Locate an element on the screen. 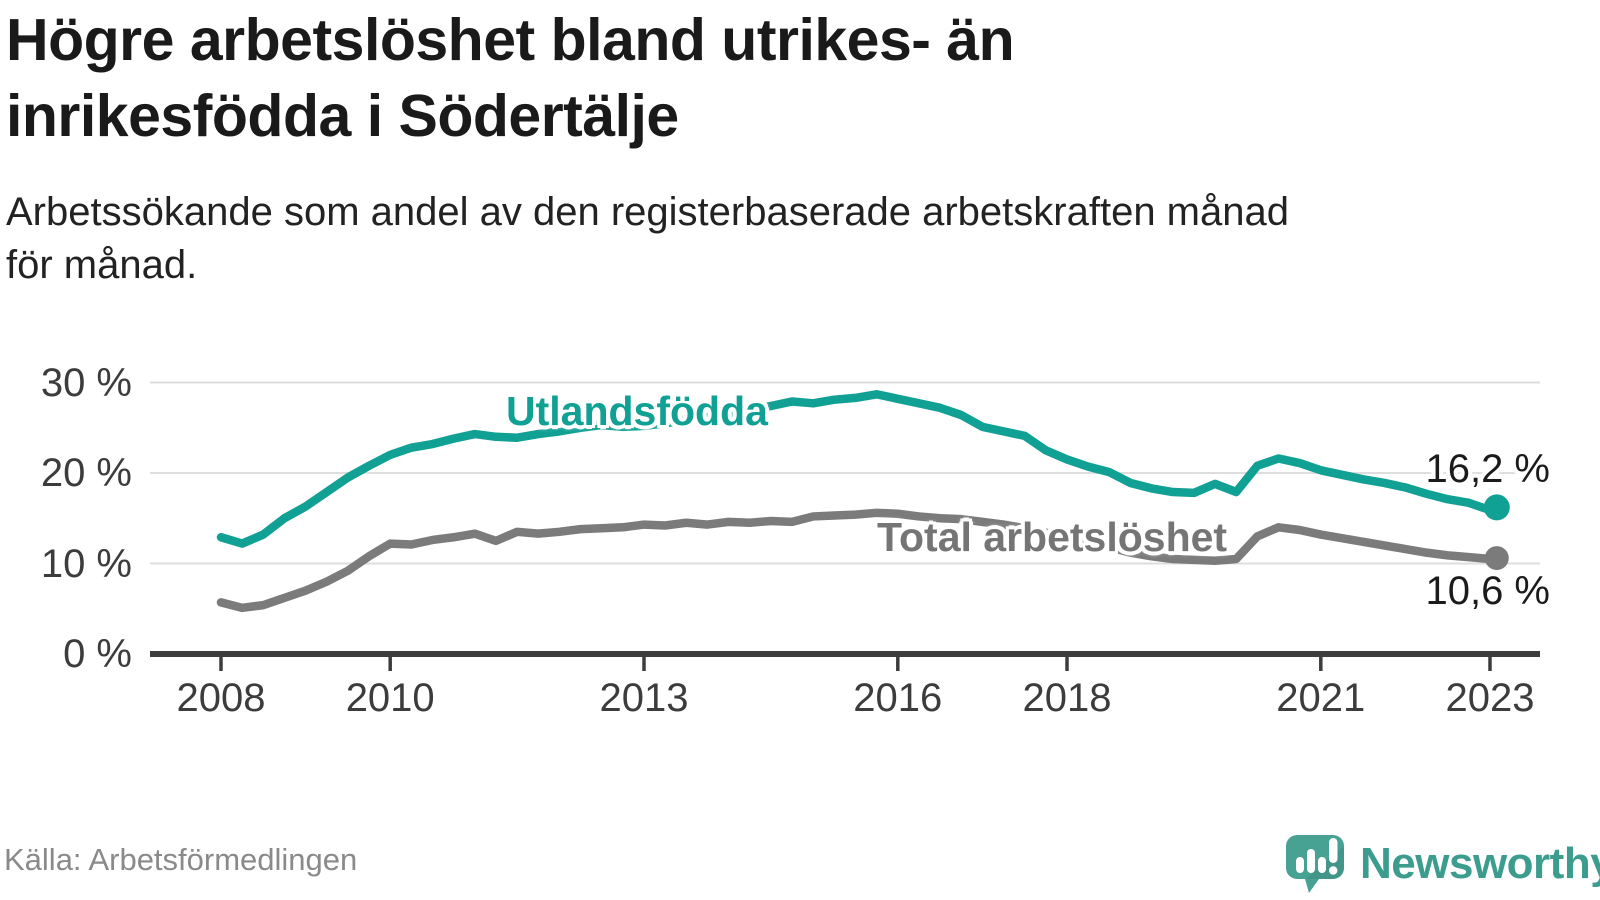  newsworthy-brand: Newsworthy is located at coordinates (1443, 864).